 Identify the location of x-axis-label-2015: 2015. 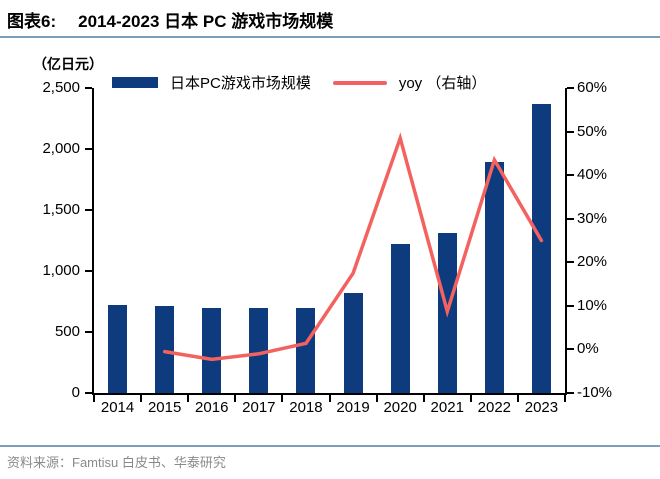
(164, 407).